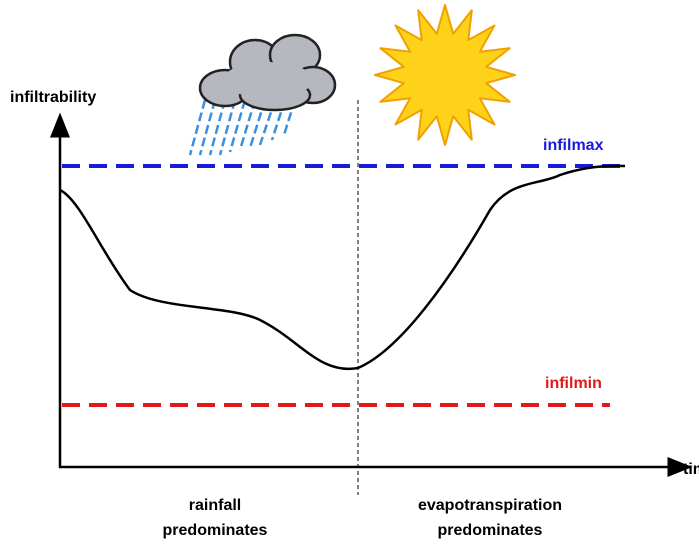  What do you see at coordinates (215, 505) in the screenshot?
I see `region-label: rainfall` at bounding box center [215, 505].